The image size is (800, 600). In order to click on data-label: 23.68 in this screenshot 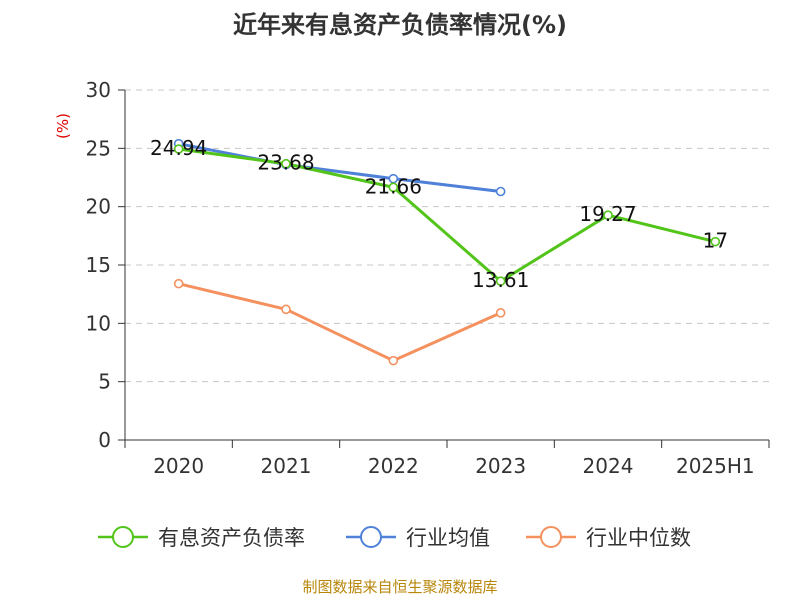, I will do `click(285, 163)`.